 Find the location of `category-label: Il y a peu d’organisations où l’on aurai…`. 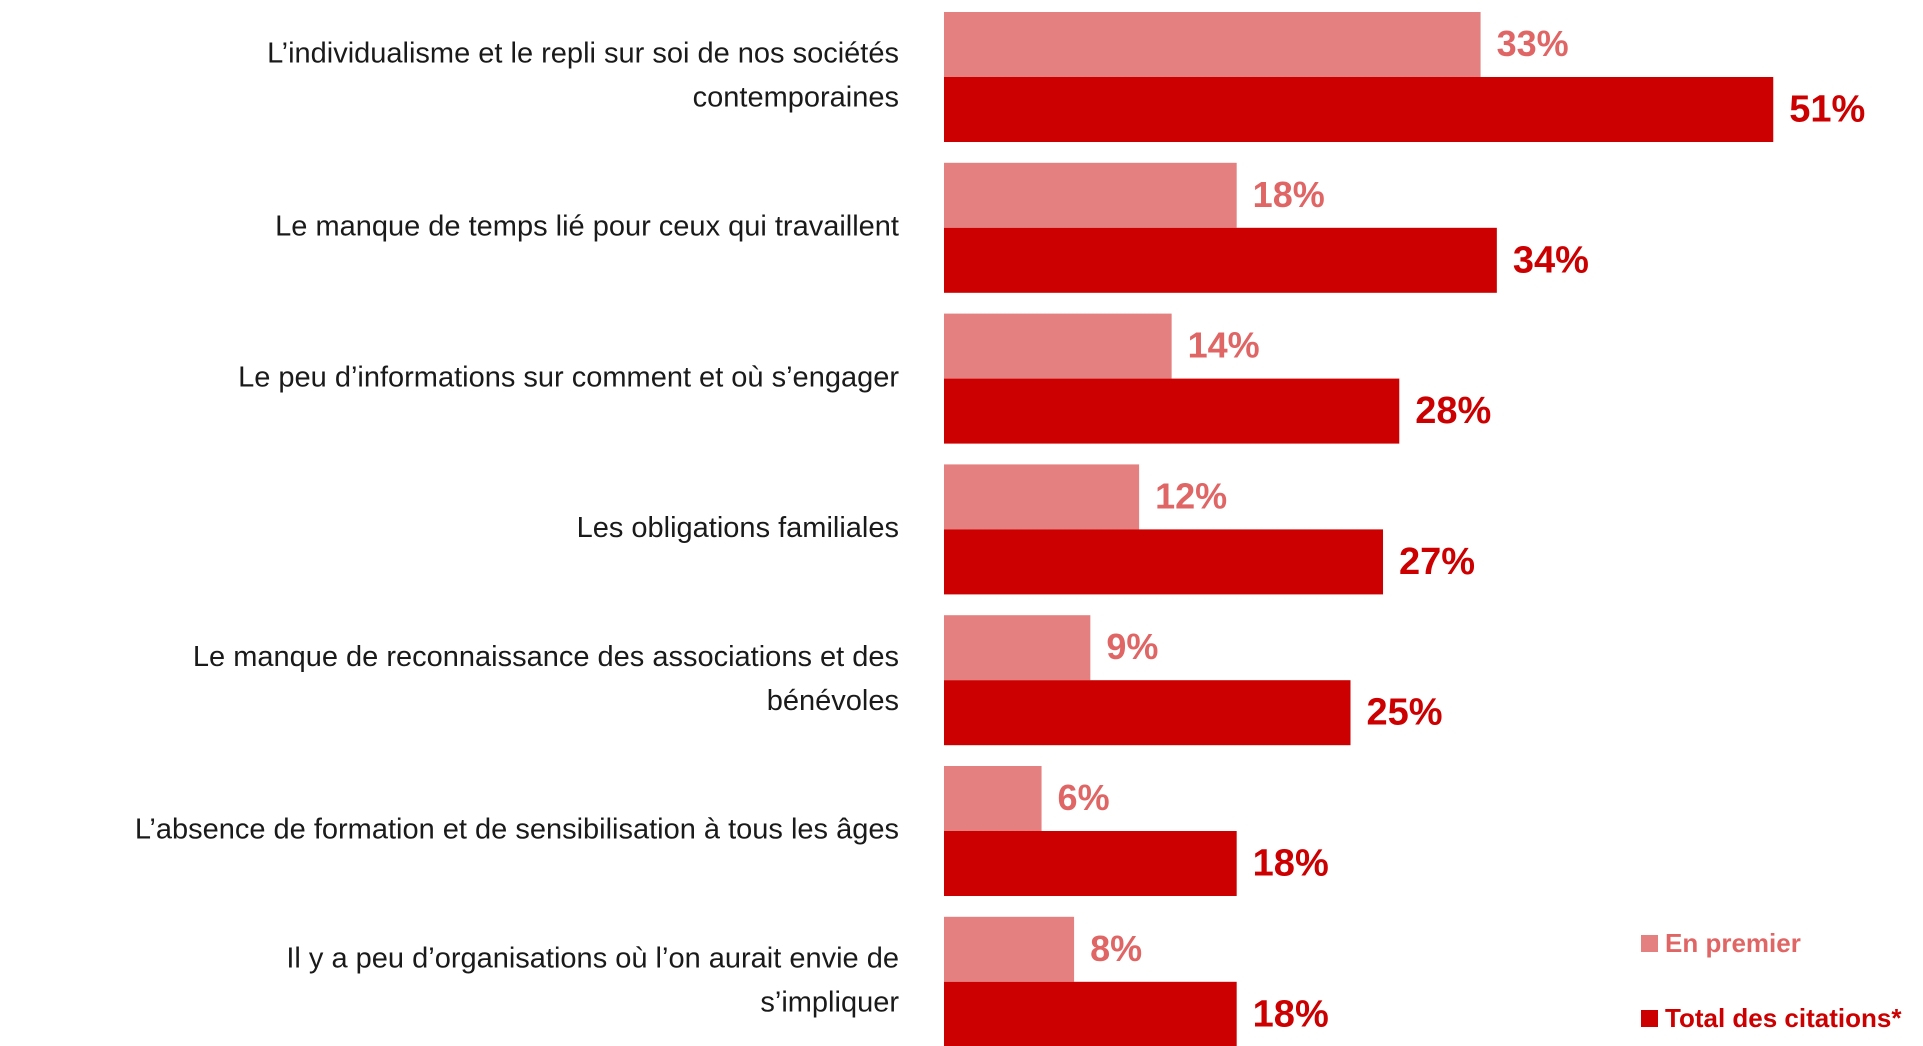

category-label: Il y a peu d’organisations où l’on aurai… is located at coordinates (592, 958).